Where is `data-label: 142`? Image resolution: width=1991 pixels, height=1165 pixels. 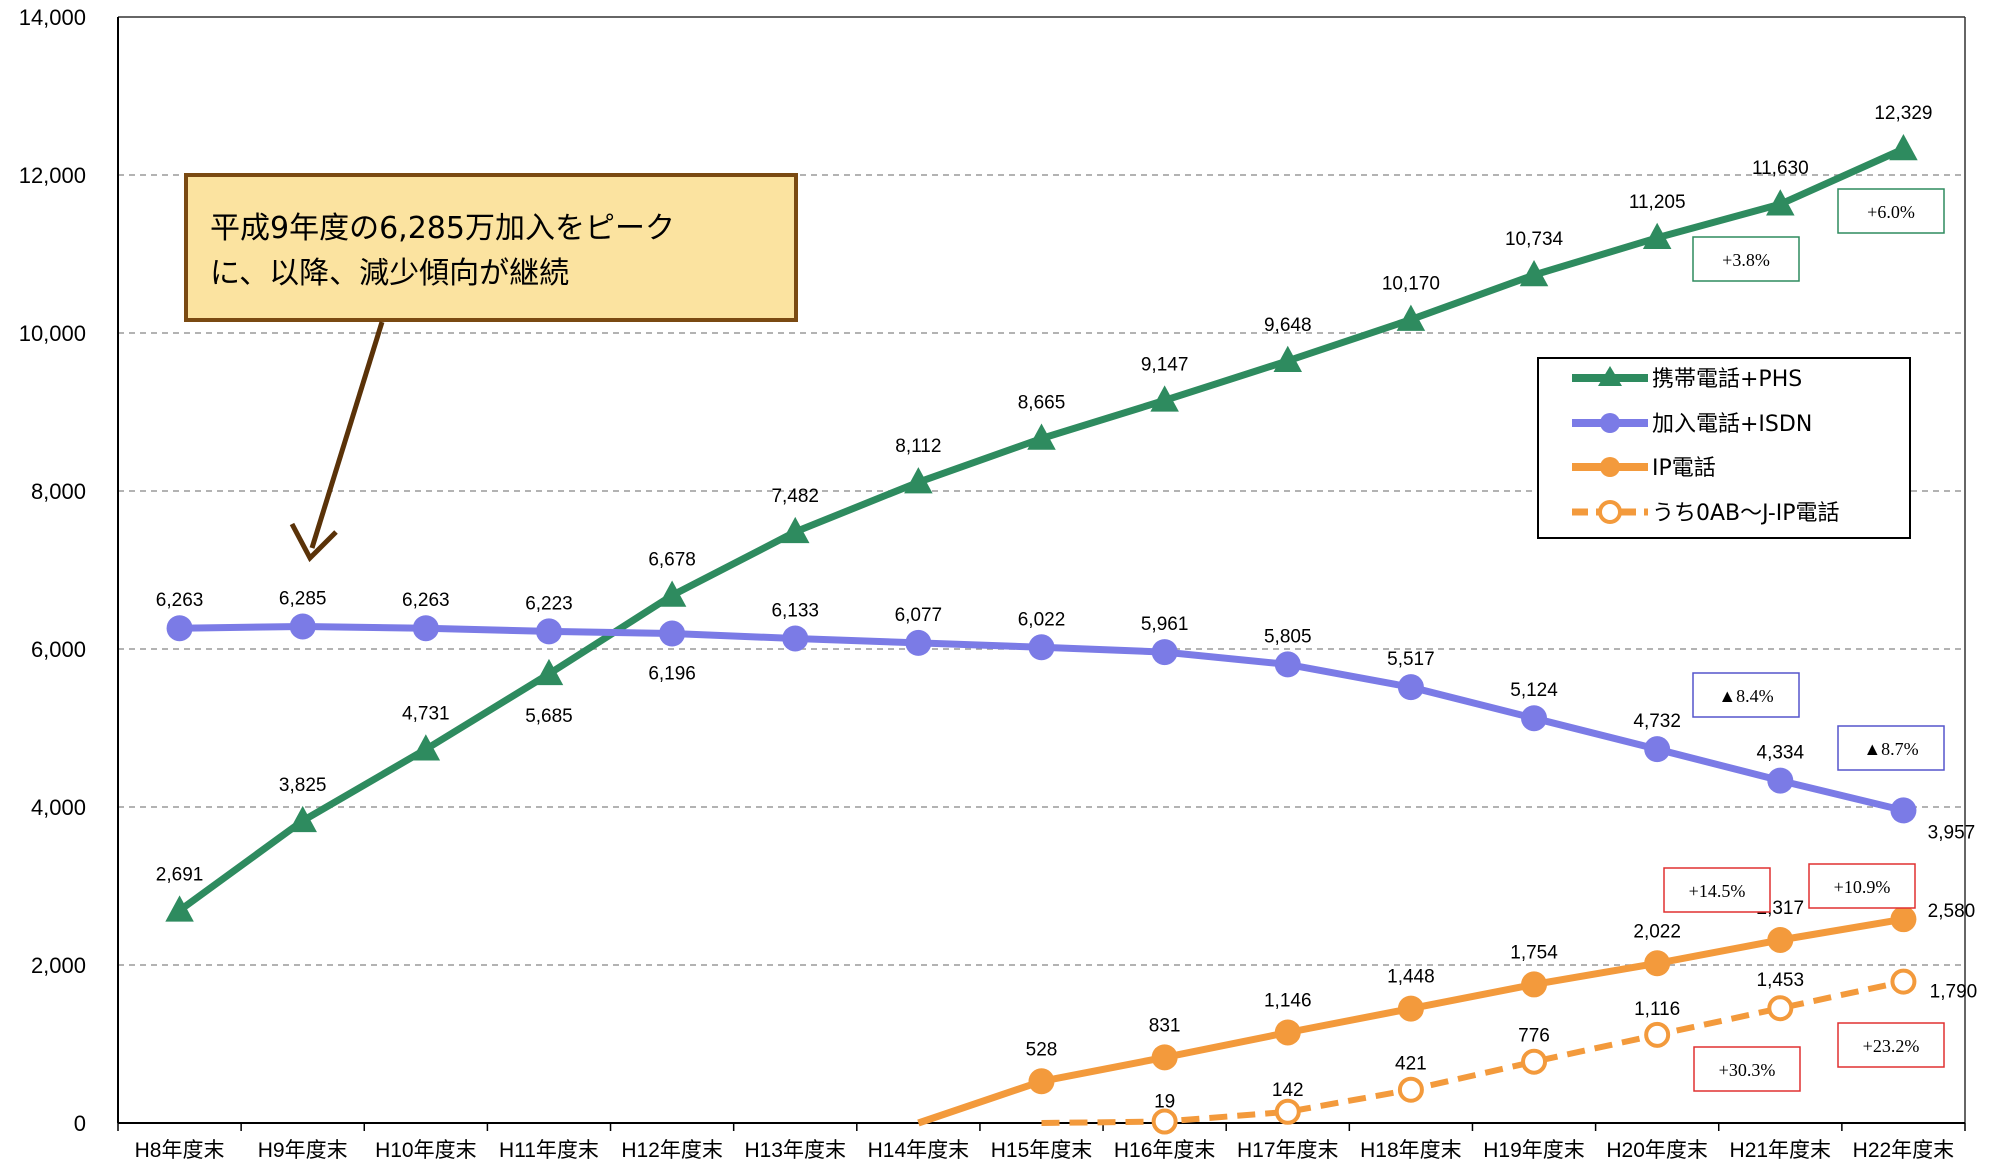 data-label: 142 is located at coordinates (1288, 1090).